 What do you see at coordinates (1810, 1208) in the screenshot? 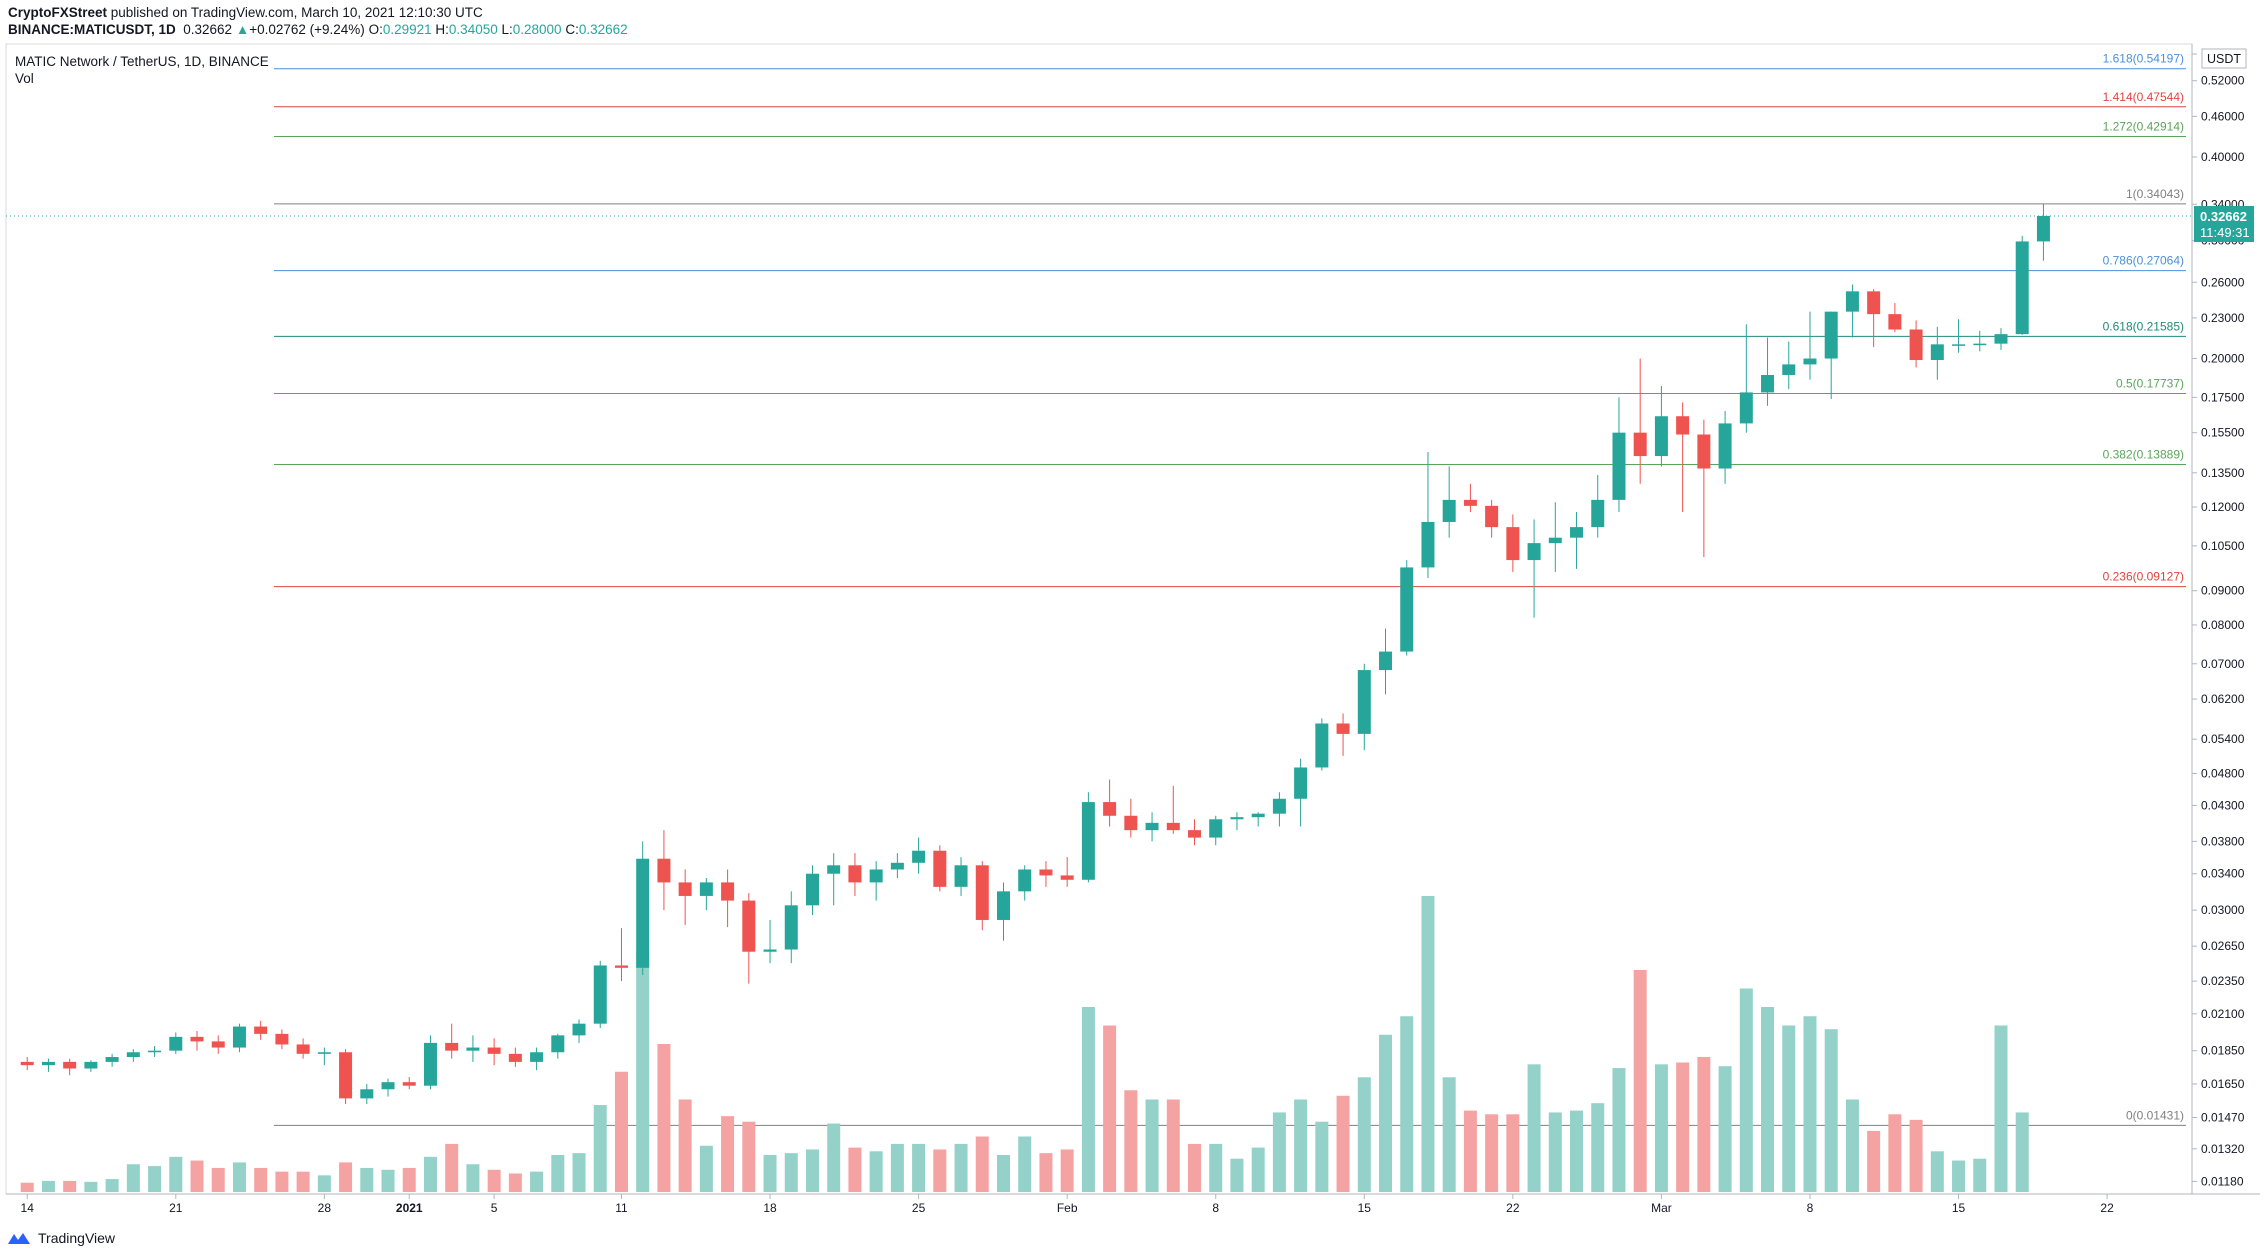
I see `time-tick-label: 8` at bounding box center [1810, 1208].